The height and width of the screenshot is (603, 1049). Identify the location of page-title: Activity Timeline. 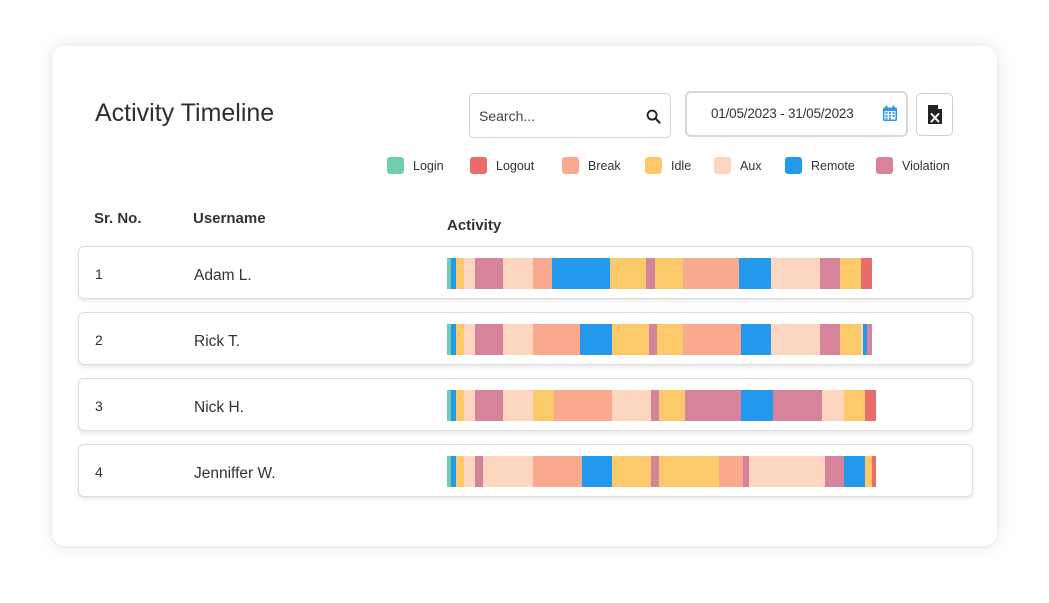
(185, 113).